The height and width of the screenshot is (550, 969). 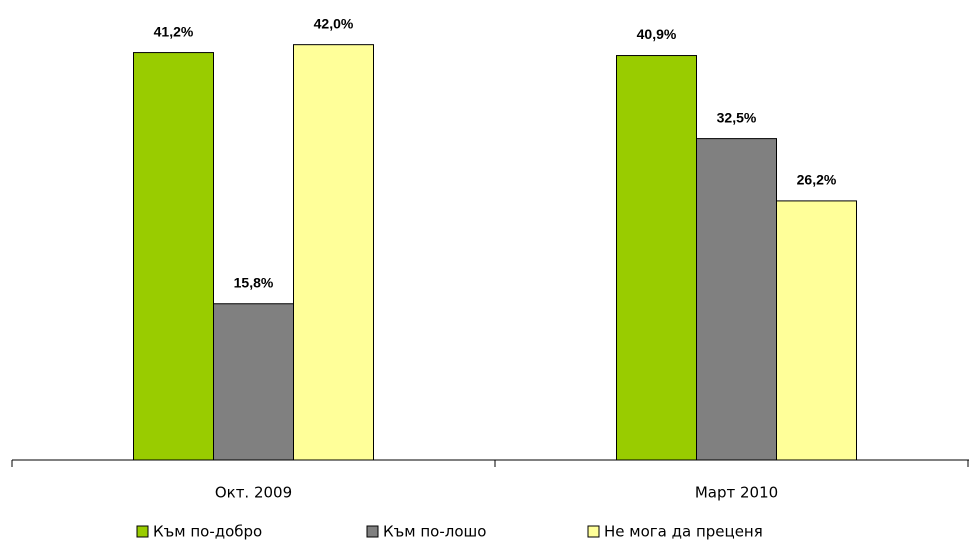 What do you see at coordinates (683, 532) in the screenshot?
I see `legend-label: Не мога да преценя` at bounding box center [683, 532].